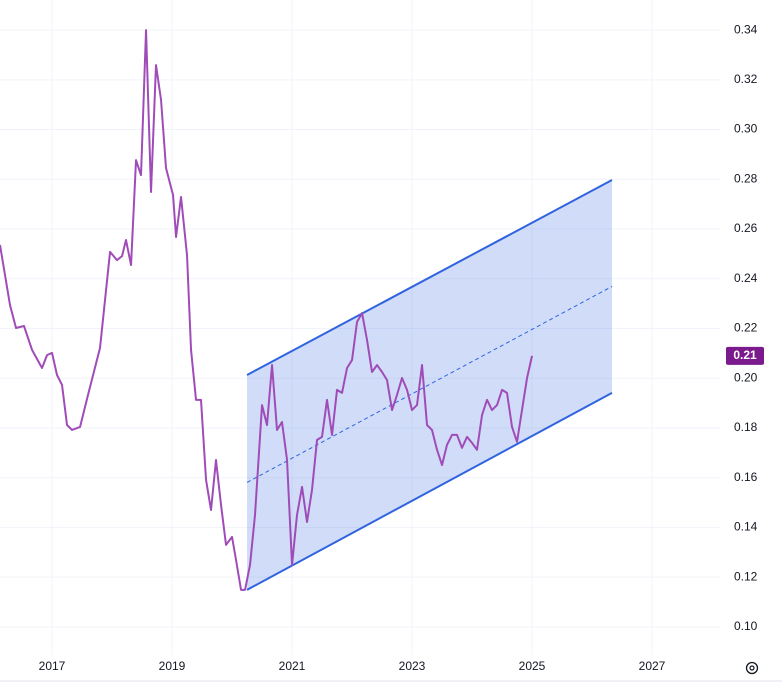 Image resolution: width=782 pixels, height=684 pixels. What do you see at coordinates (292, 666) in the screenshot?
I see `x-tick-label: 2021` at bounding box center [292, 666].